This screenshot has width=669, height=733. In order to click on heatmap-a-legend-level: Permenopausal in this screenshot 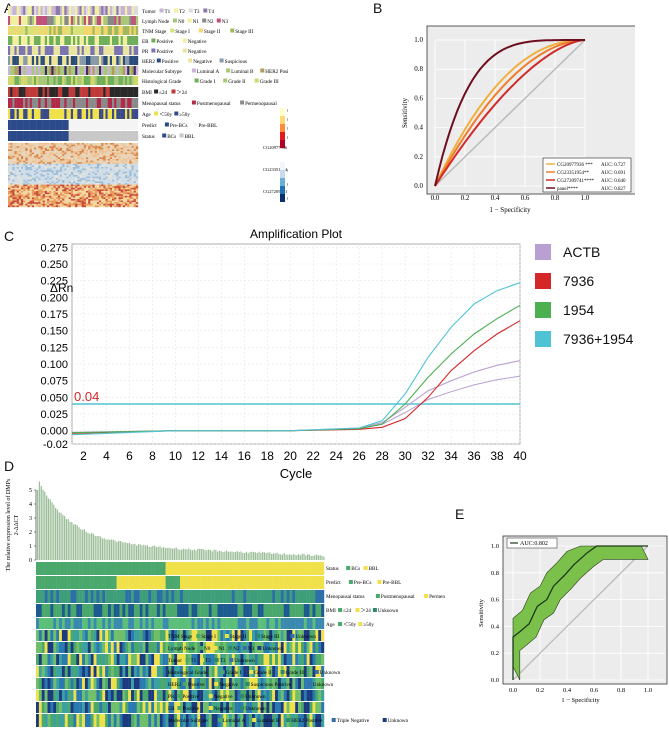, I will do `click(261, 104)`.